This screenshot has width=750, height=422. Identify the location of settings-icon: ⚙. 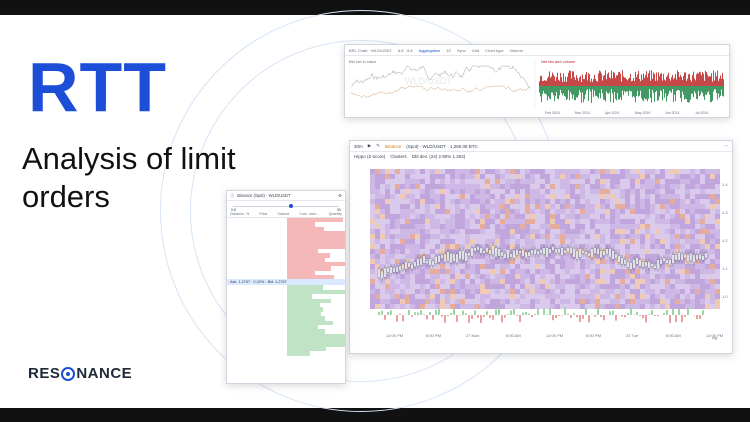
(340, 195).